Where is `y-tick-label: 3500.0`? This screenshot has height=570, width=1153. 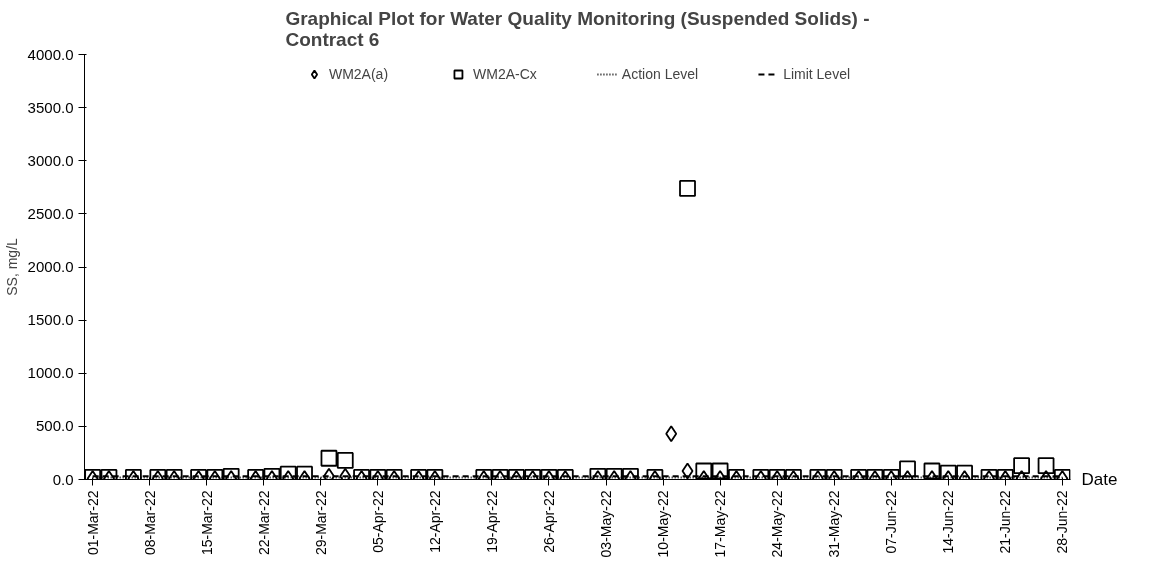 y-tick-label: 3500.0 is located at coordinates (50, 107).